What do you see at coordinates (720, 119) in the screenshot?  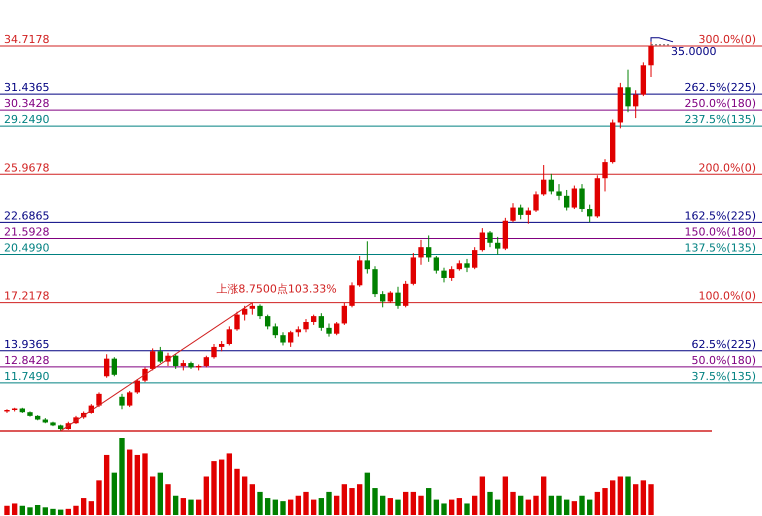 I see `annotation: 237.5%(135)` at bounding box center [720, 119].